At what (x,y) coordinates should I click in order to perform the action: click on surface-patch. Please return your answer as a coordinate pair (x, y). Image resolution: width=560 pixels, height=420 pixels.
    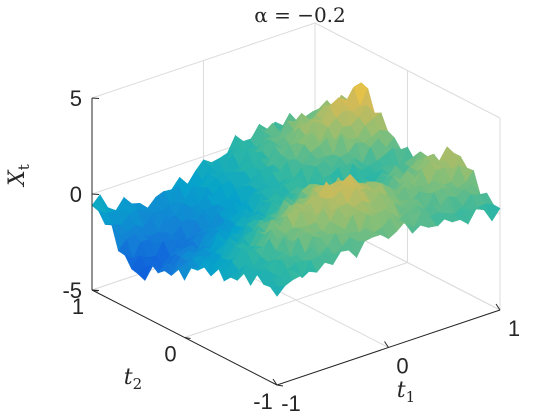
    Looking at the image, I should click on (277, 291).